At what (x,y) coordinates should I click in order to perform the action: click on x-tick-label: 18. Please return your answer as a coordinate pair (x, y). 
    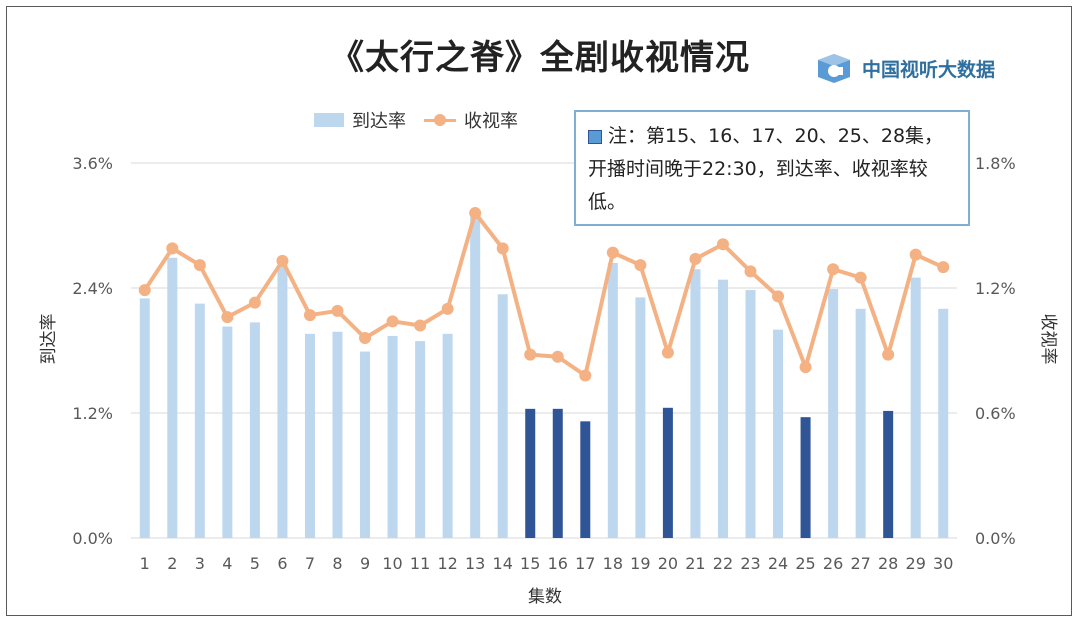
    Looking at the image, I should click on (613, 563).